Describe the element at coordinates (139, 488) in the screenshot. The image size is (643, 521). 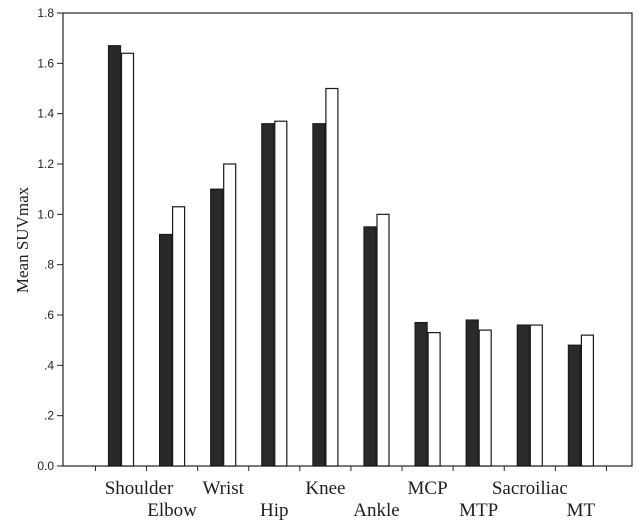
I see `x-category-label: Shoulder` at that location.